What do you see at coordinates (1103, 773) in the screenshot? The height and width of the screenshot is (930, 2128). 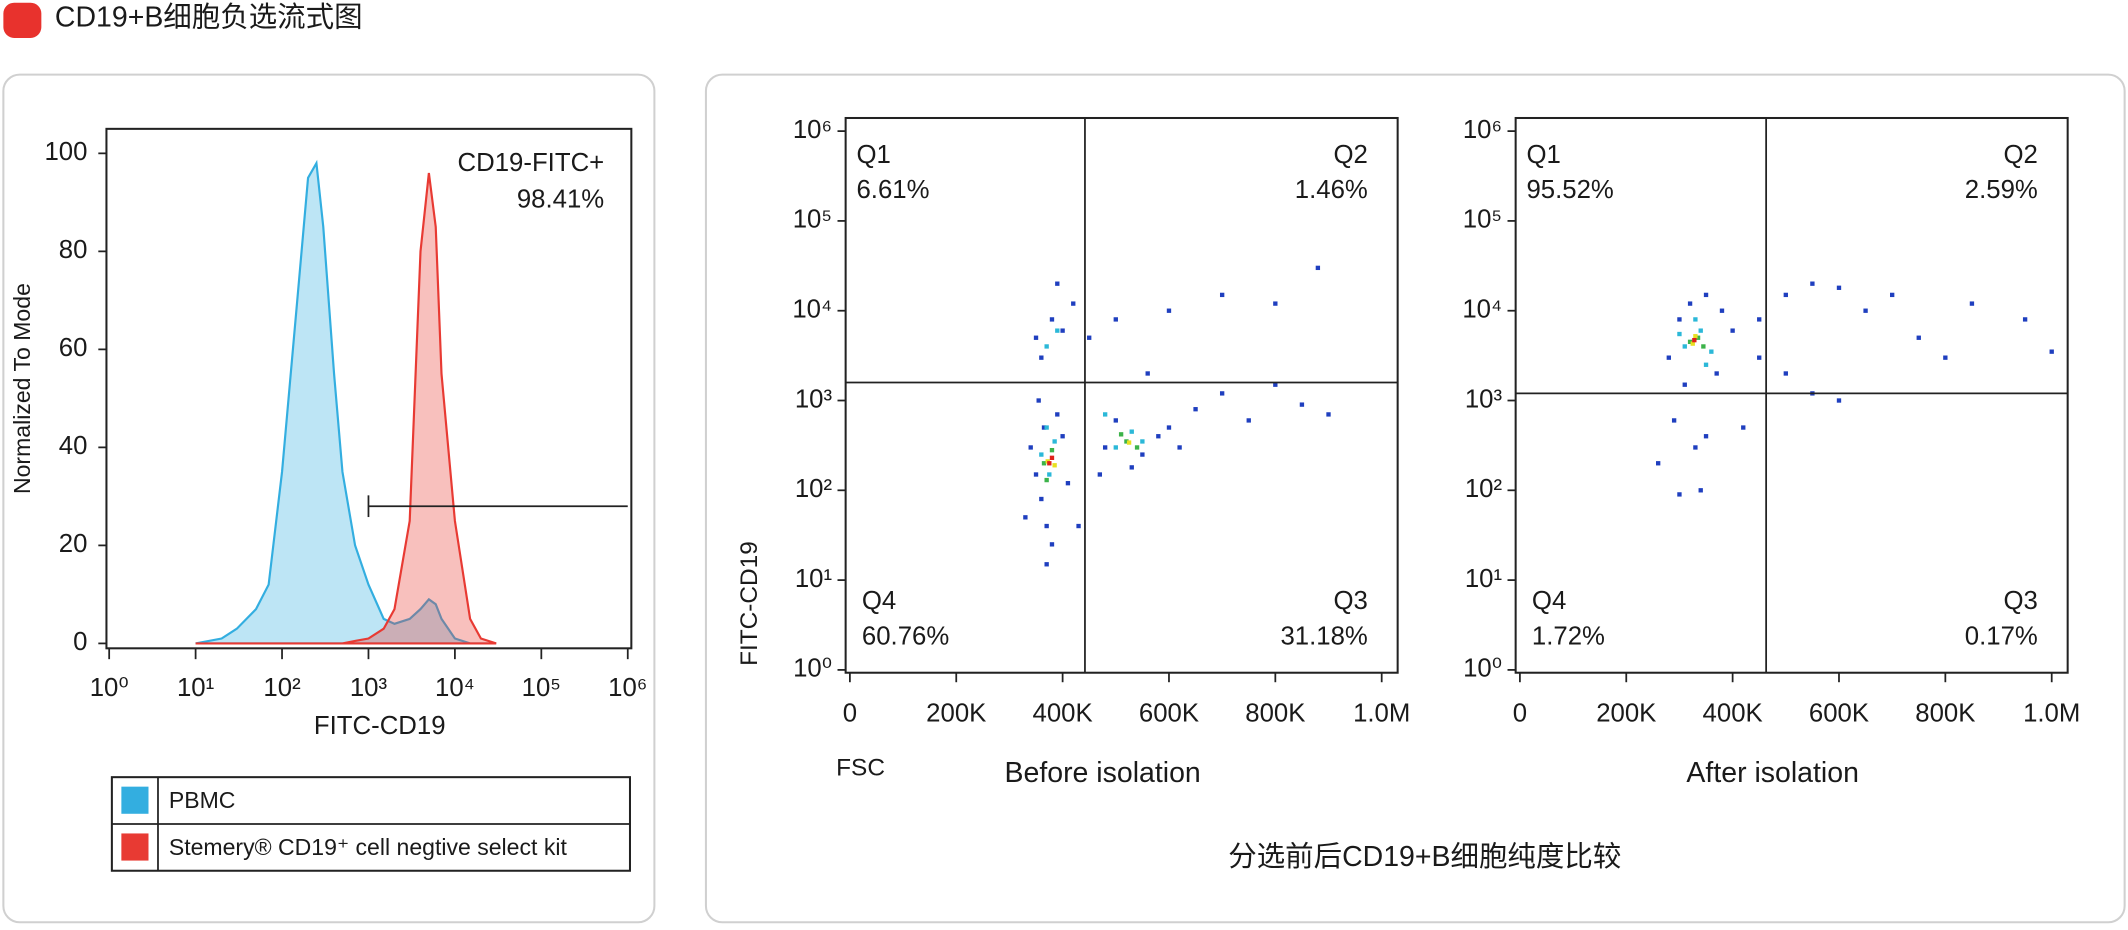 I see `plot-subtitle: Before isolation` at bounding box center [1103, 773].